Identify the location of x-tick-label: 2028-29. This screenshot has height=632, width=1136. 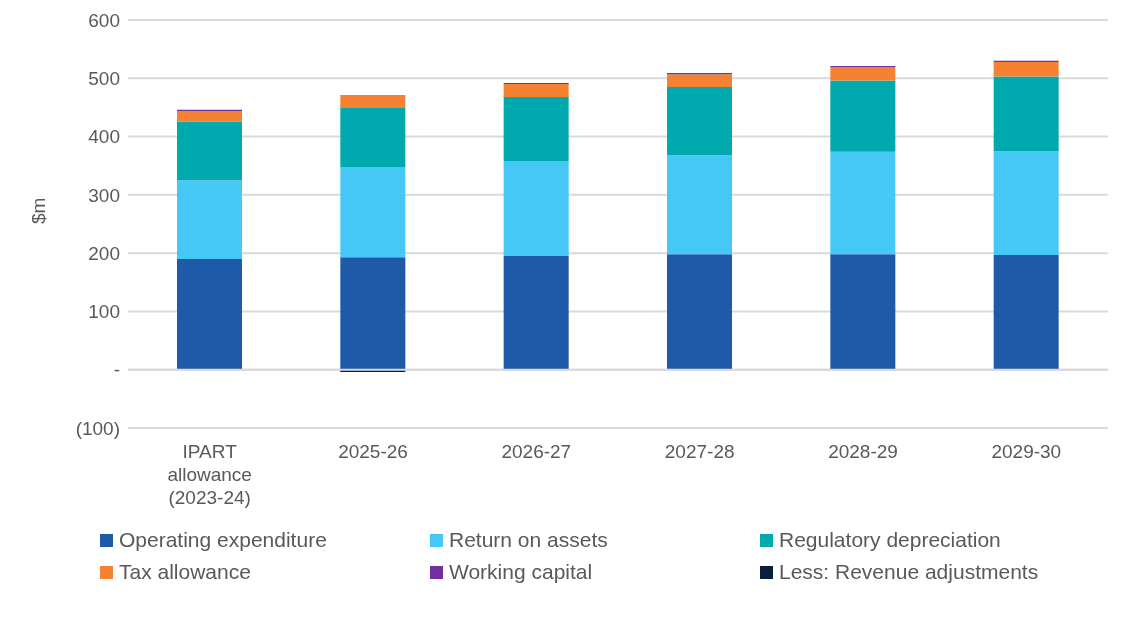
(863, 451).